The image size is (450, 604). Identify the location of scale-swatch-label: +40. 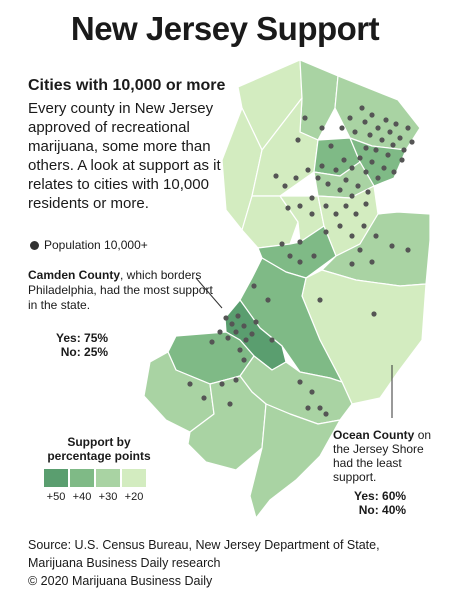
(82, 497).